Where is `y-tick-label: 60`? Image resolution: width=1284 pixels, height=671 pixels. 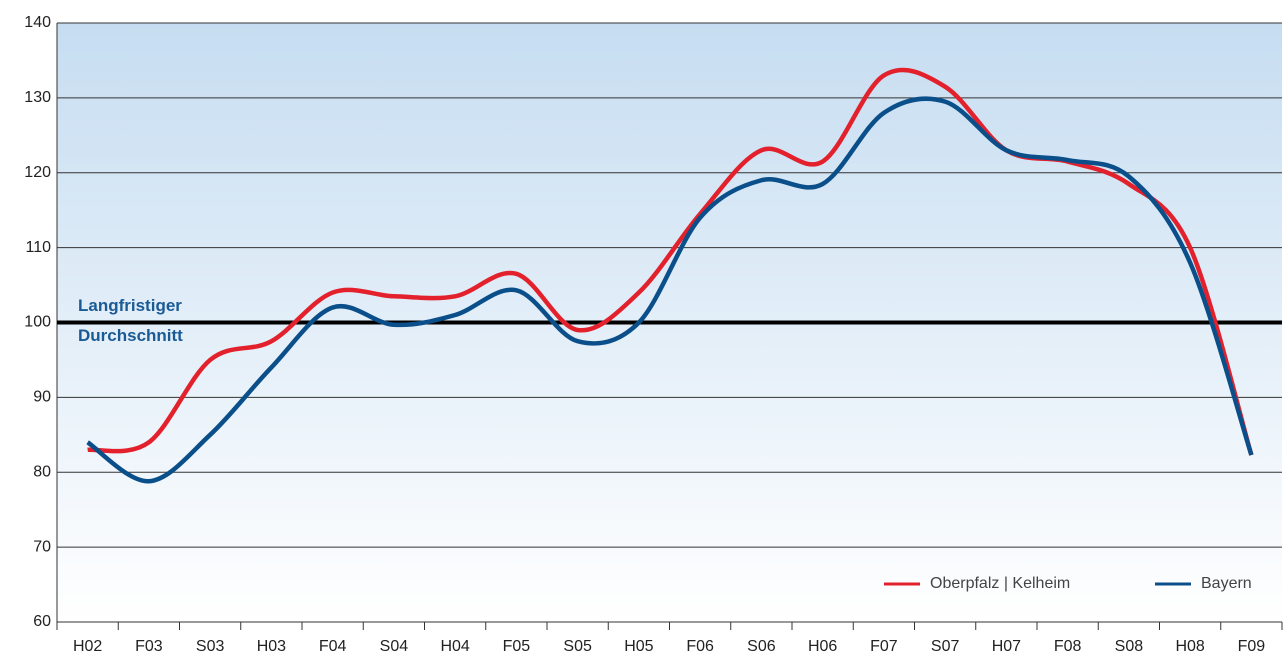
y-tick-label: 60 is located at coordinates (42, 621).